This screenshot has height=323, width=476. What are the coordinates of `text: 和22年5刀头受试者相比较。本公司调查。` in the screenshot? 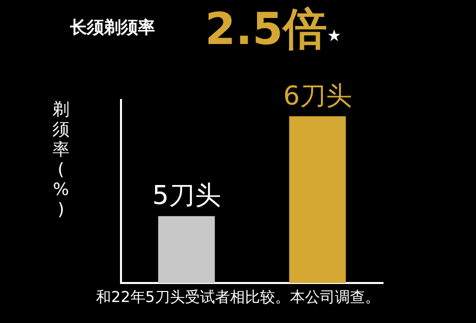 It's located at (238, 297).